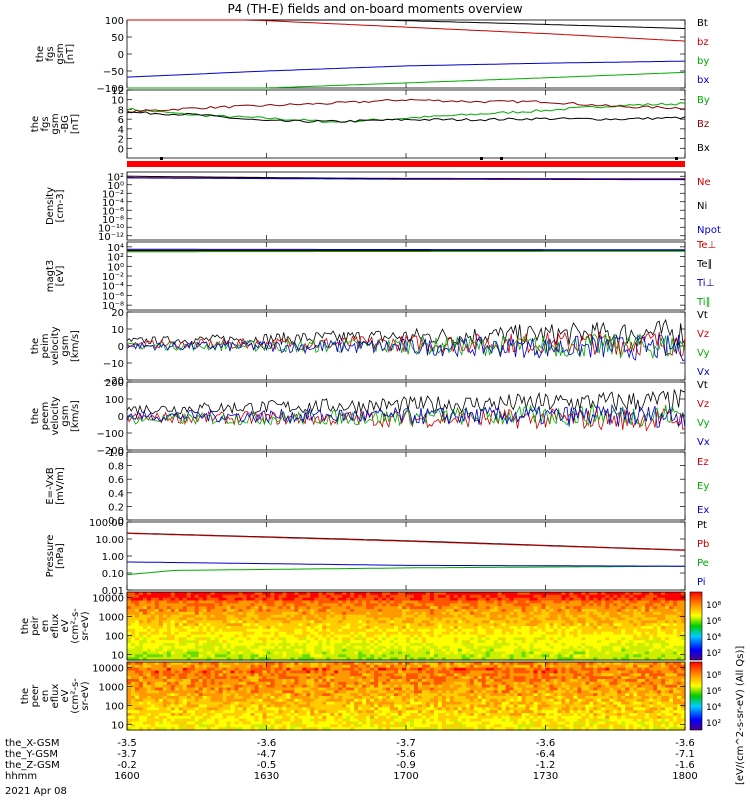  Describe the element at coordinates (65, 345) in the screenshot. I see `y-axis-label-line: gsm` at that location.